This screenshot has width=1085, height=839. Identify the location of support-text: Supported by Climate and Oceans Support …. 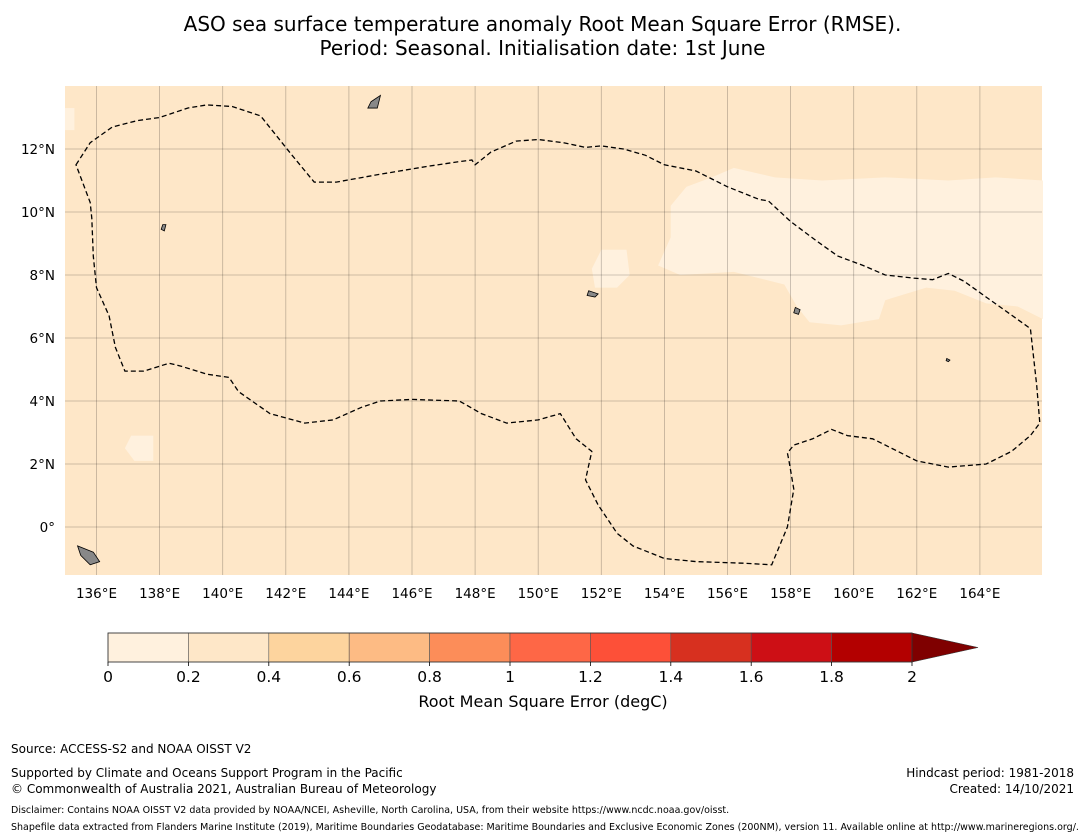
(207, 773).